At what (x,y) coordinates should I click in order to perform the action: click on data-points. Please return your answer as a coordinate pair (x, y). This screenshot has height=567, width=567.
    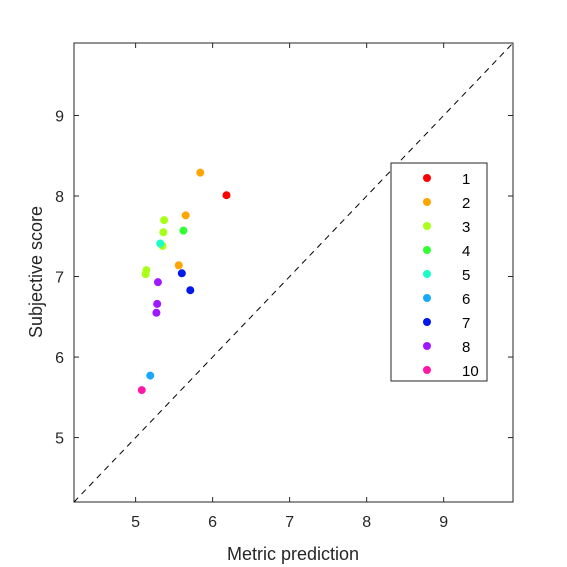
    Looking at the image, I should click on (184, 281).